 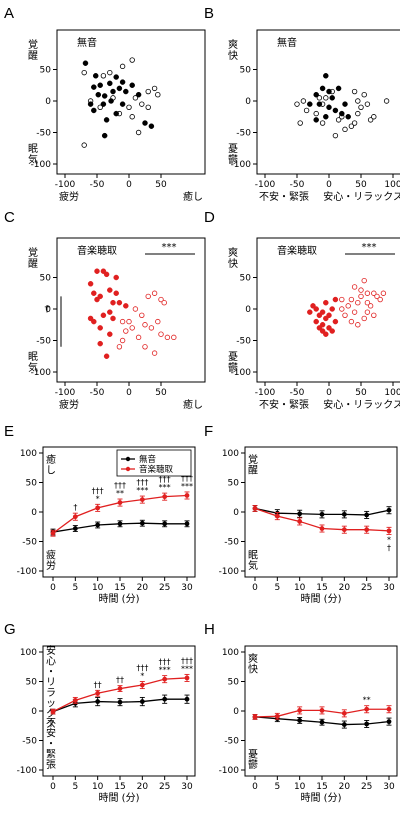 I want to click on bracket-label: †, so click(x=47, y=309).